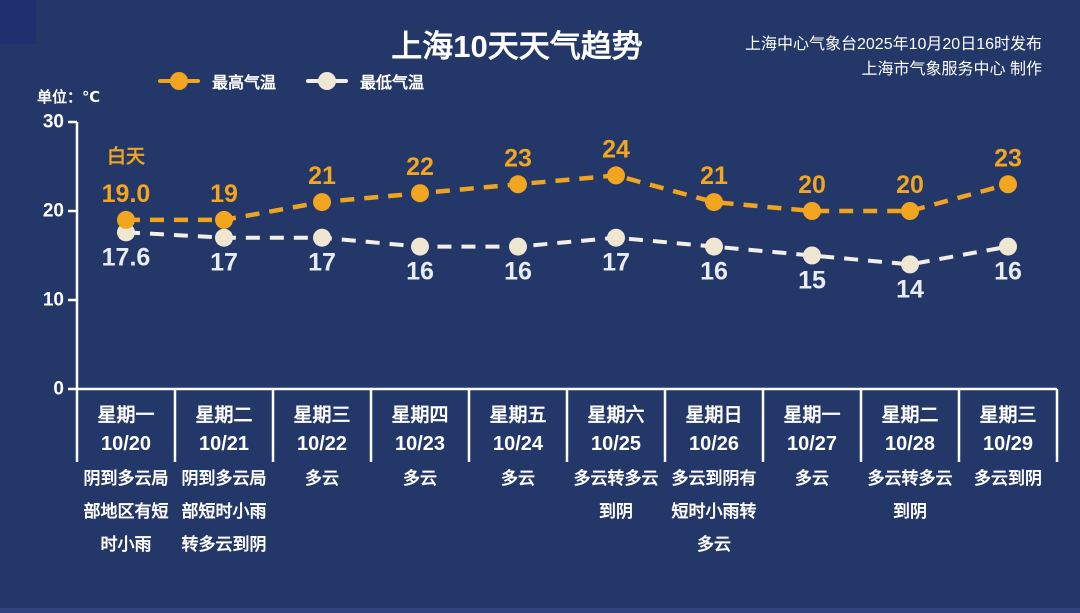 The image size is (1080, 613). What do you see at coordinates (616, 461) in the screenshot?
I see `day-column: 星期六 10/25 多云转多云到阴` at bounding box center [616, 461].